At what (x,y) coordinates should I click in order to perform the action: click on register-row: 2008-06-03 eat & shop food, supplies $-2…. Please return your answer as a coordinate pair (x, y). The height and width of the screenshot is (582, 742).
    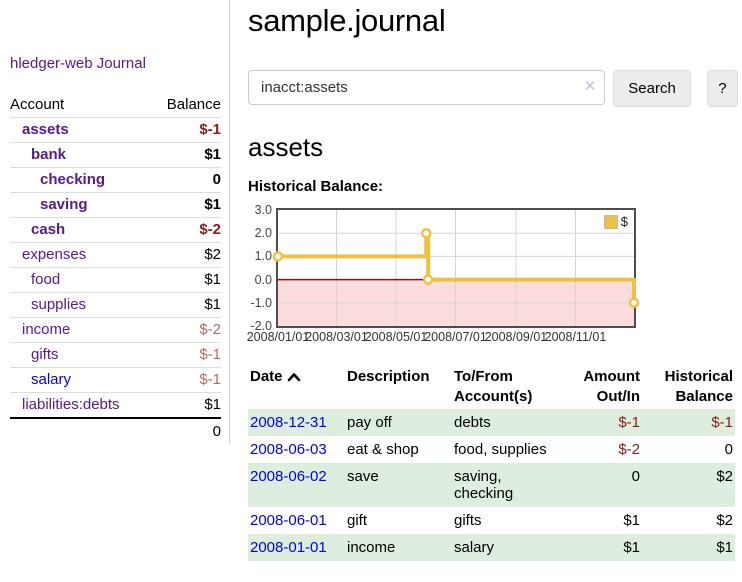
    Looking at the image, I should click on (491, 449).